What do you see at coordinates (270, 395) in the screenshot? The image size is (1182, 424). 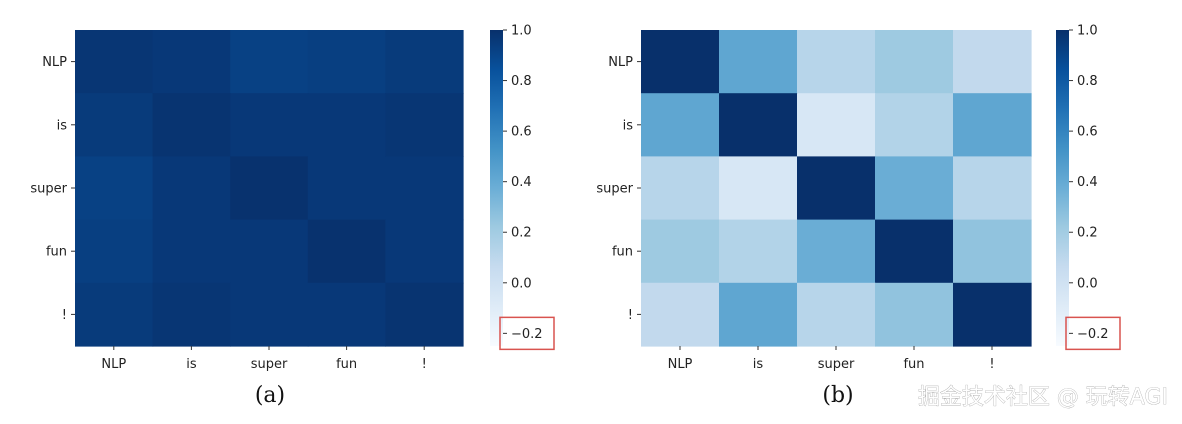 I see `panel-caption: (a)` at bounding box center [270, 395].